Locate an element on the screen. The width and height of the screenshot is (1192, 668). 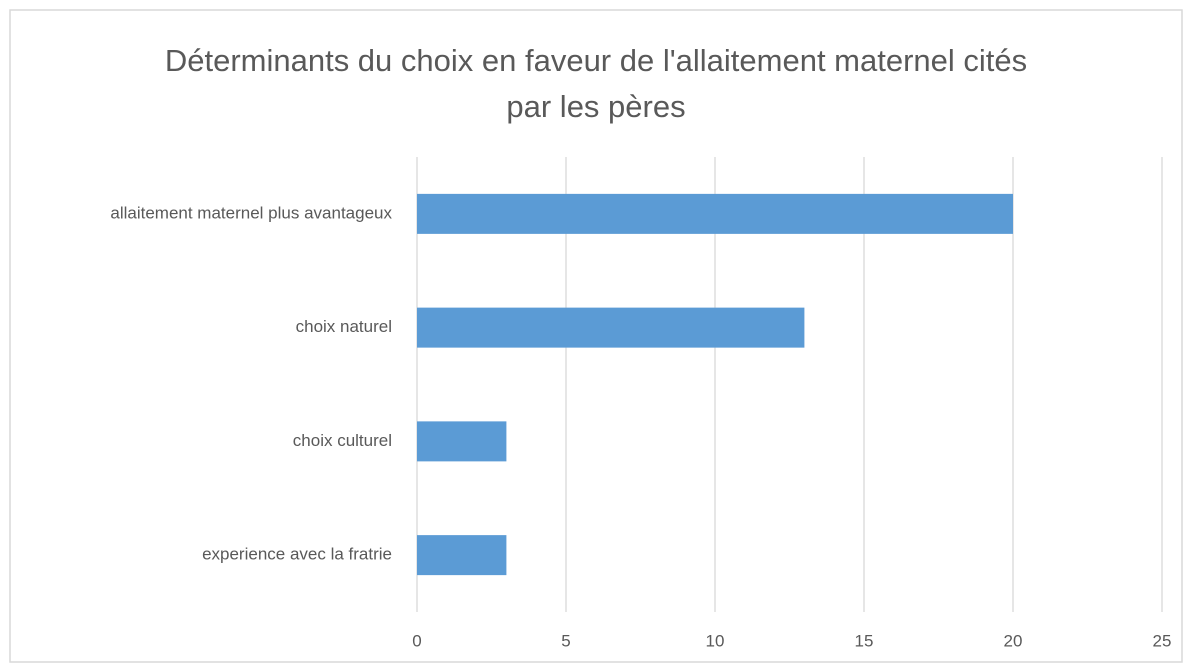
x-tick-label: 20 is located at coordinates (1013, 640).